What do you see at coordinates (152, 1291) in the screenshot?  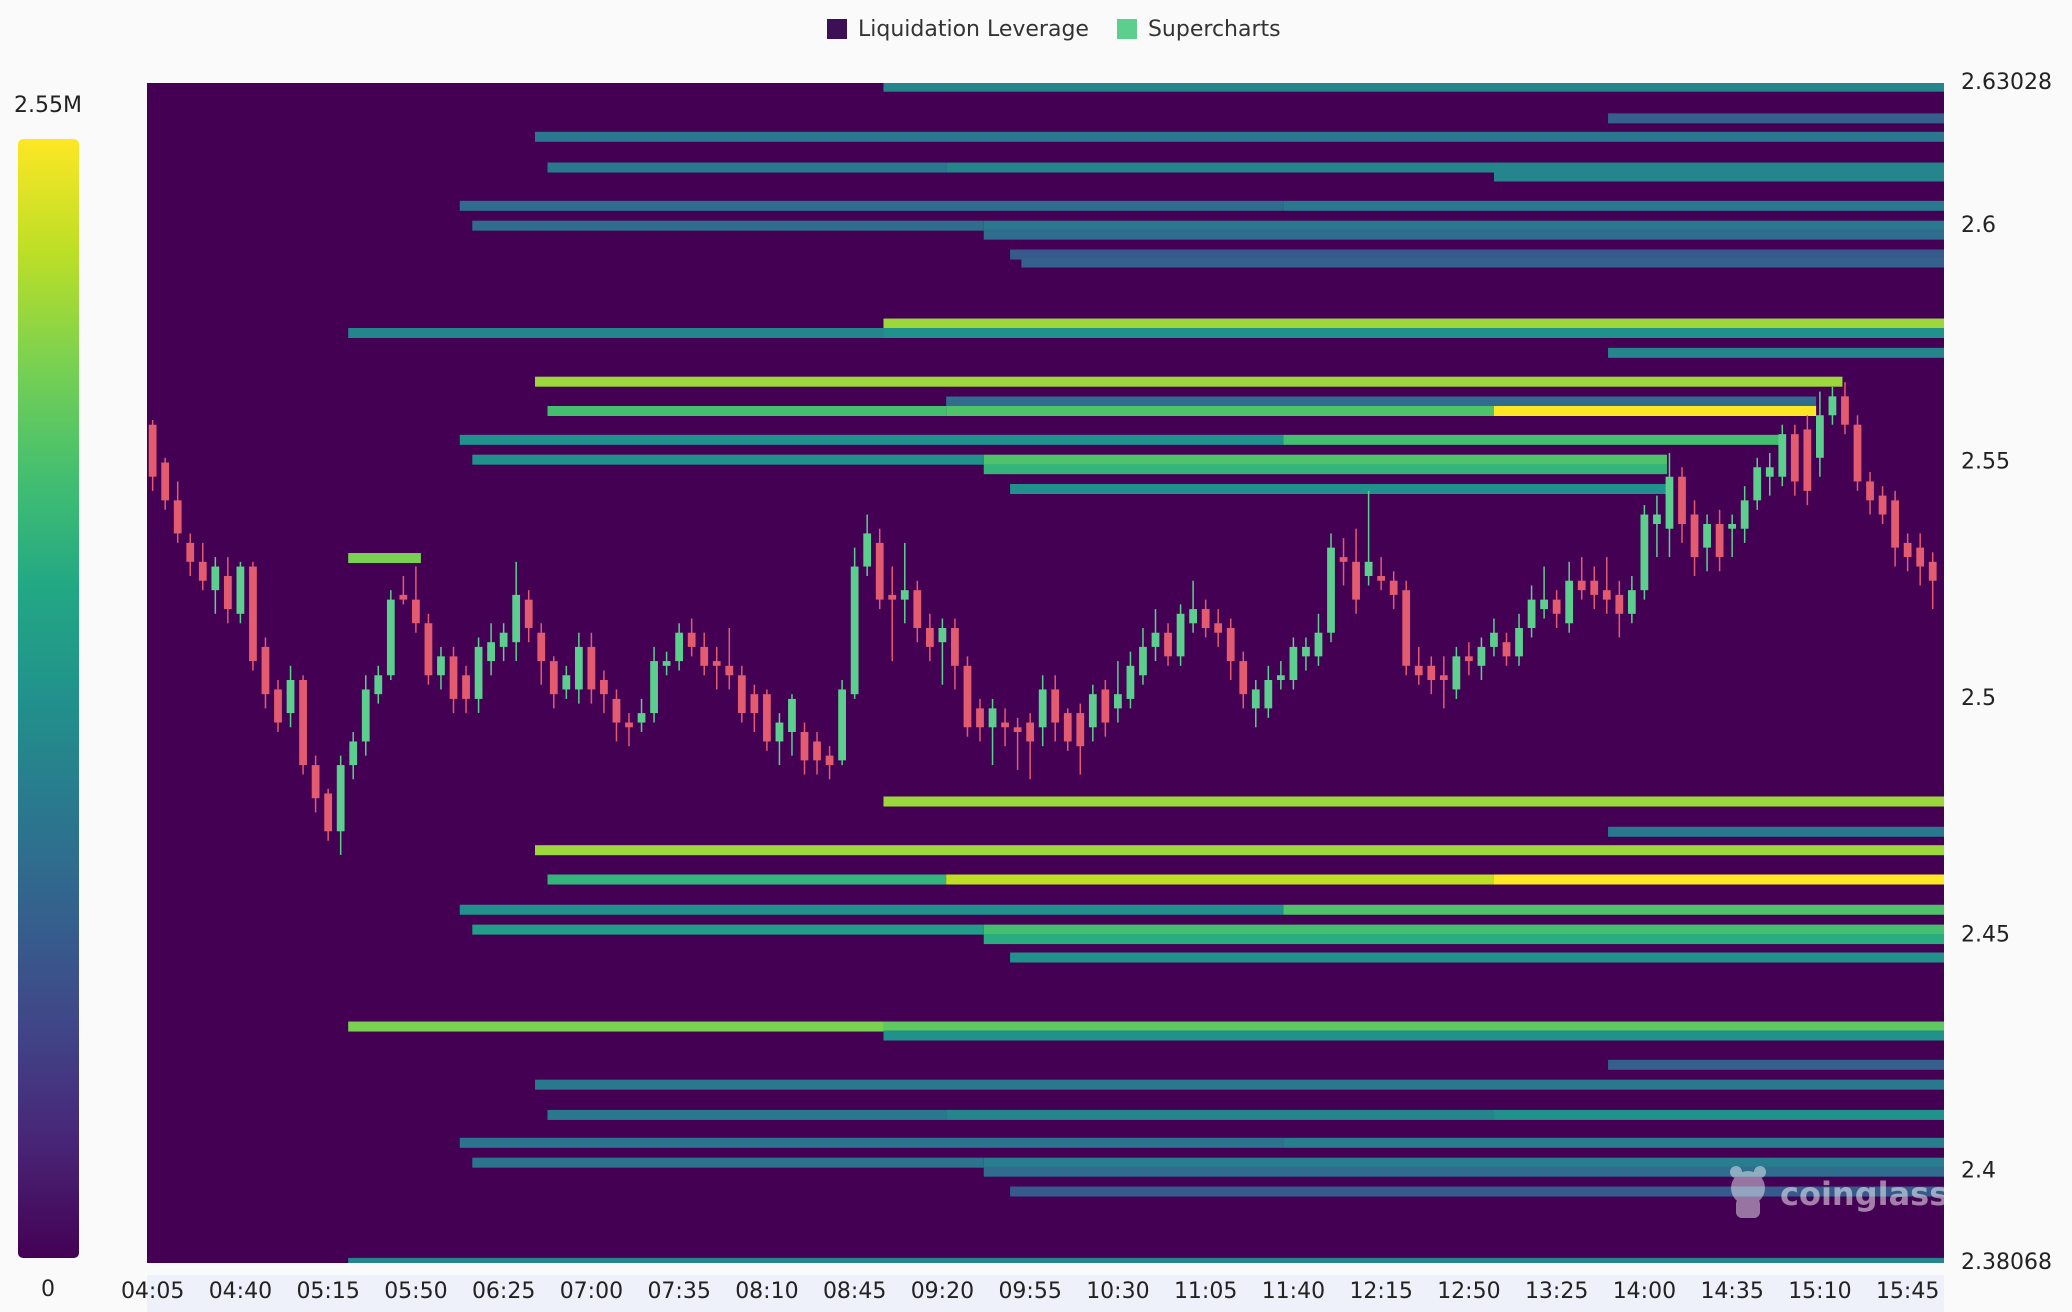 I see `x-tick-label: 04:05` at bounding box center [152, 1291].